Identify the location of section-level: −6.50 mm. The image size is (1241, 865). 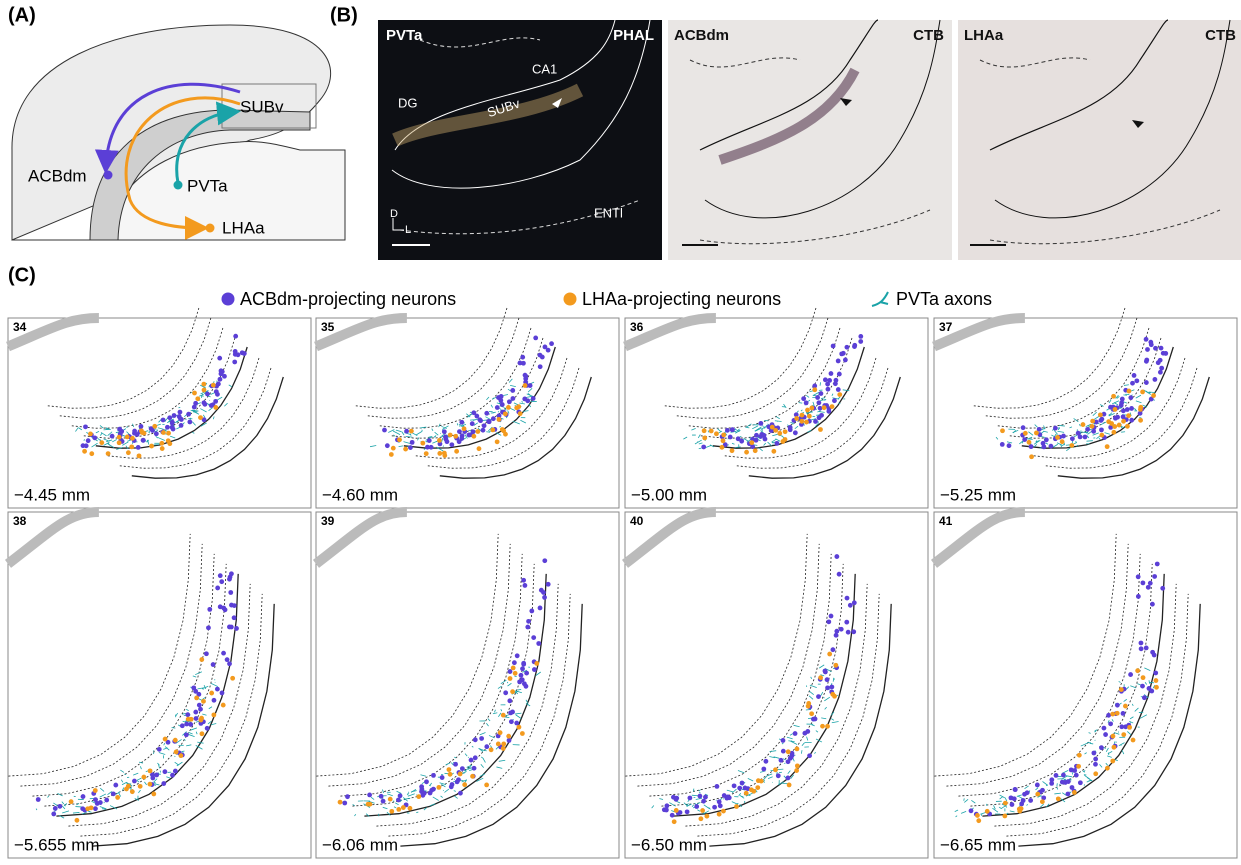
(669, 844).